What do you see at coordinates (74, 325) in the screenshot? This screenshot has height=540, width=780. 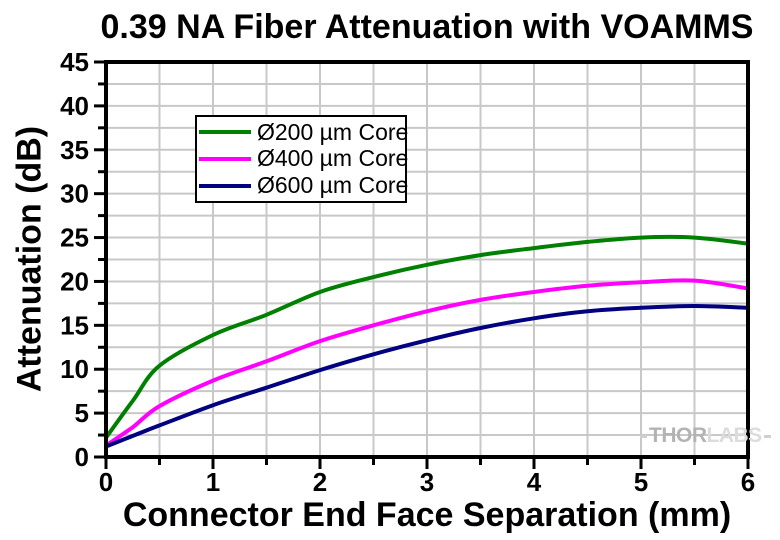 I see `y-tick-label-15: 15` at bounding box center [74, 325].